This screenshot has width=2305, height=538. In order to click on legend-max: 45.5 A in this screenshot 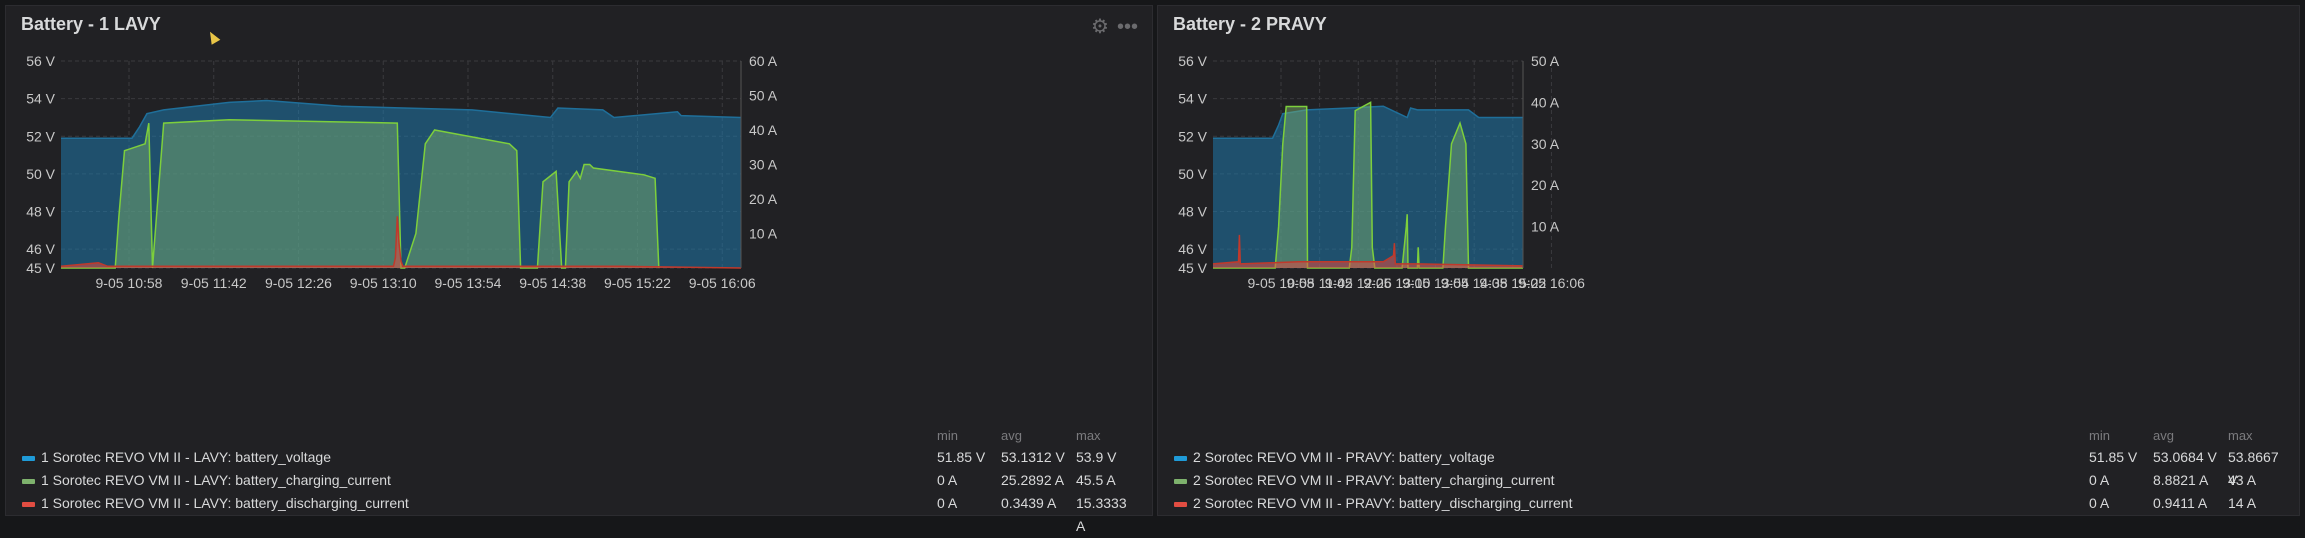, I will do `click(1096, 480)`.